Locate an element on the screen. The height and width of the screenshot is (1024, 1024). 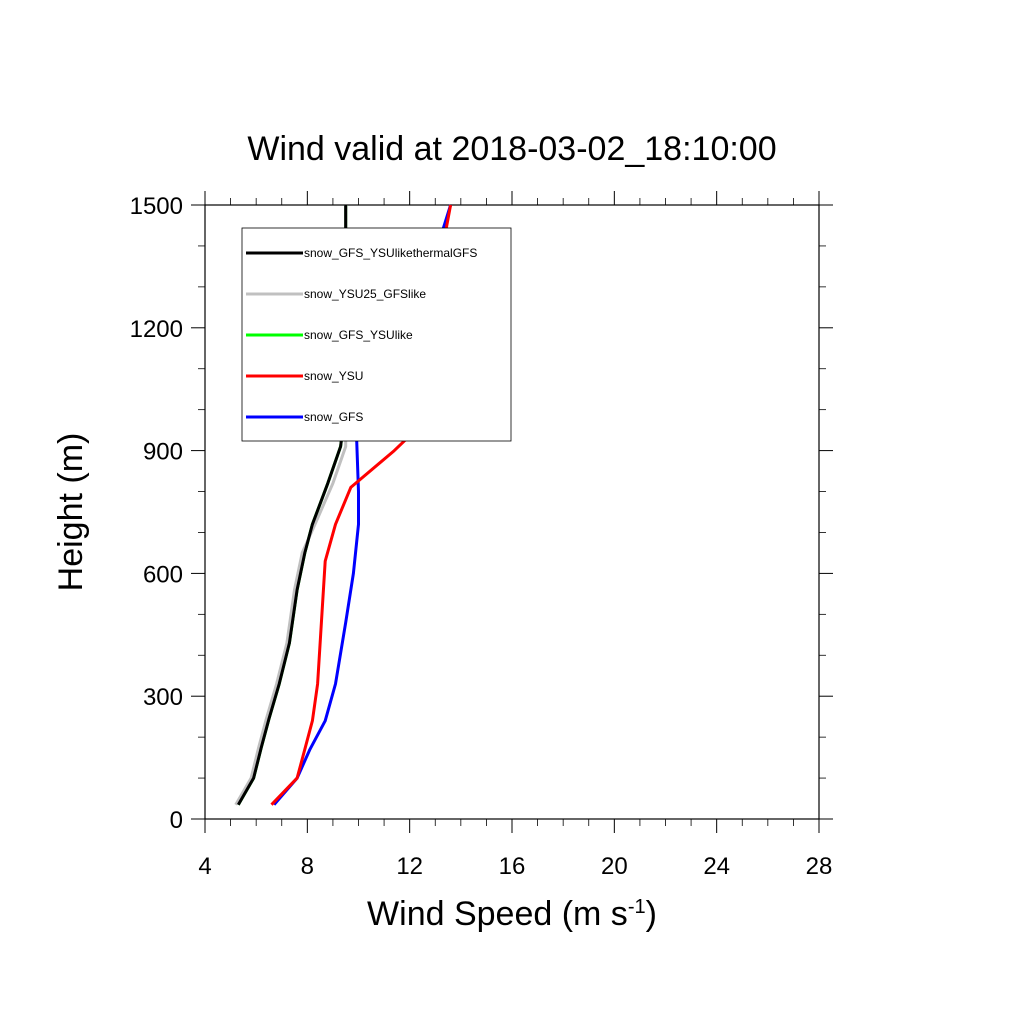
legend-label: snow_YSU25_GFSlike is located at coordinates (365, 294).